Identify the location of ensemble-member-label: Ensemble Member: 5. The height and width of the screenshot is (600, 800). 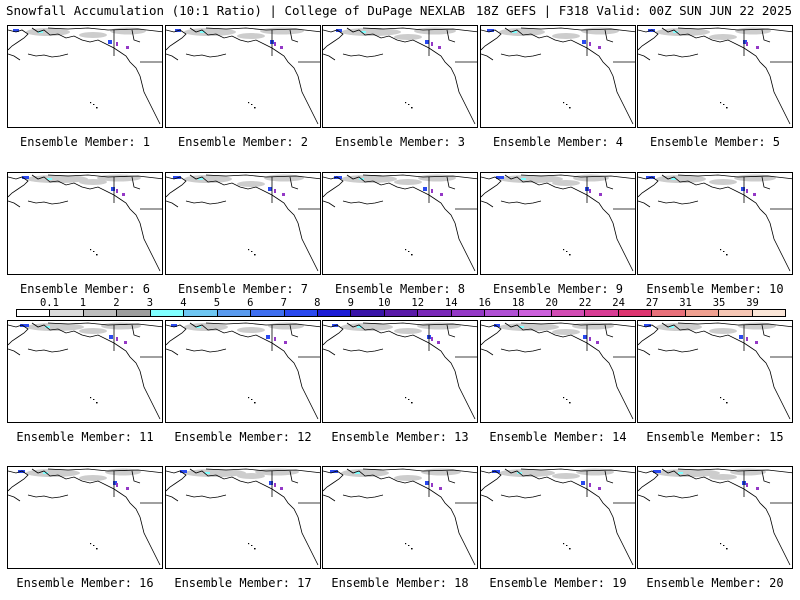
(715, 142).